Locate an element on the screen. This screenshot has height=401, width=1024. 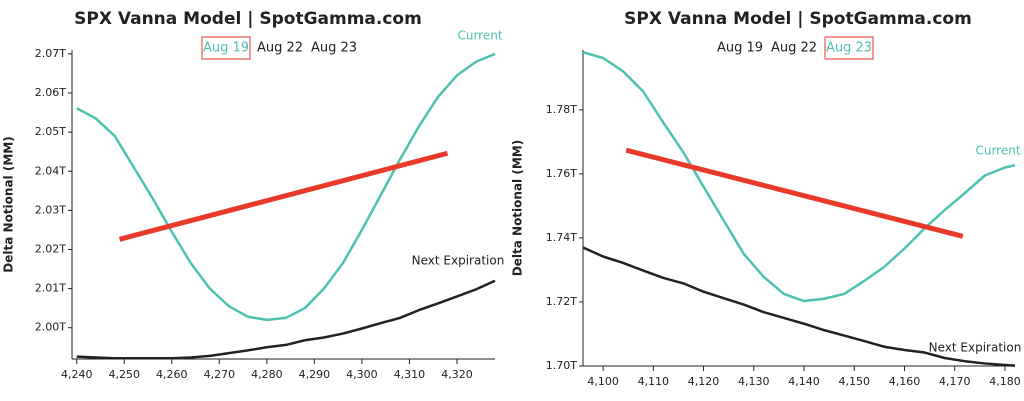
y-tick-label: 1.76T is located at coordinates (561, 173).